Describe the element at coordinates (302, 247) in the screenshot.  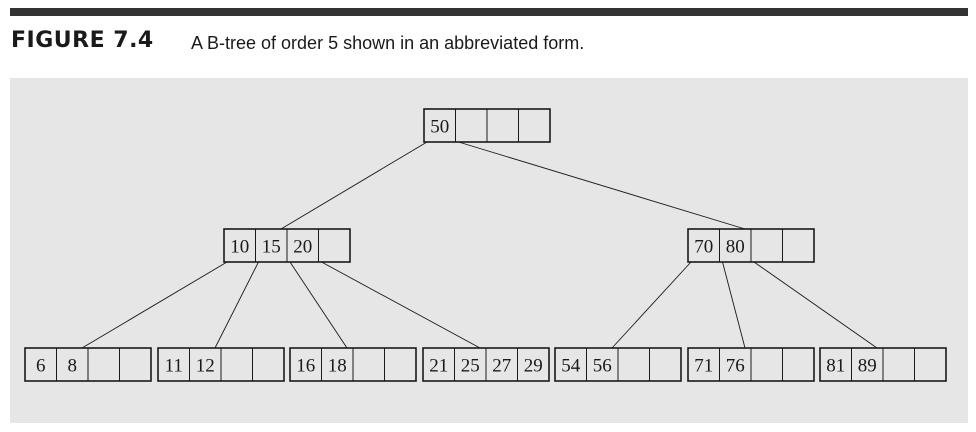
I see `node-key: 20` at that location.